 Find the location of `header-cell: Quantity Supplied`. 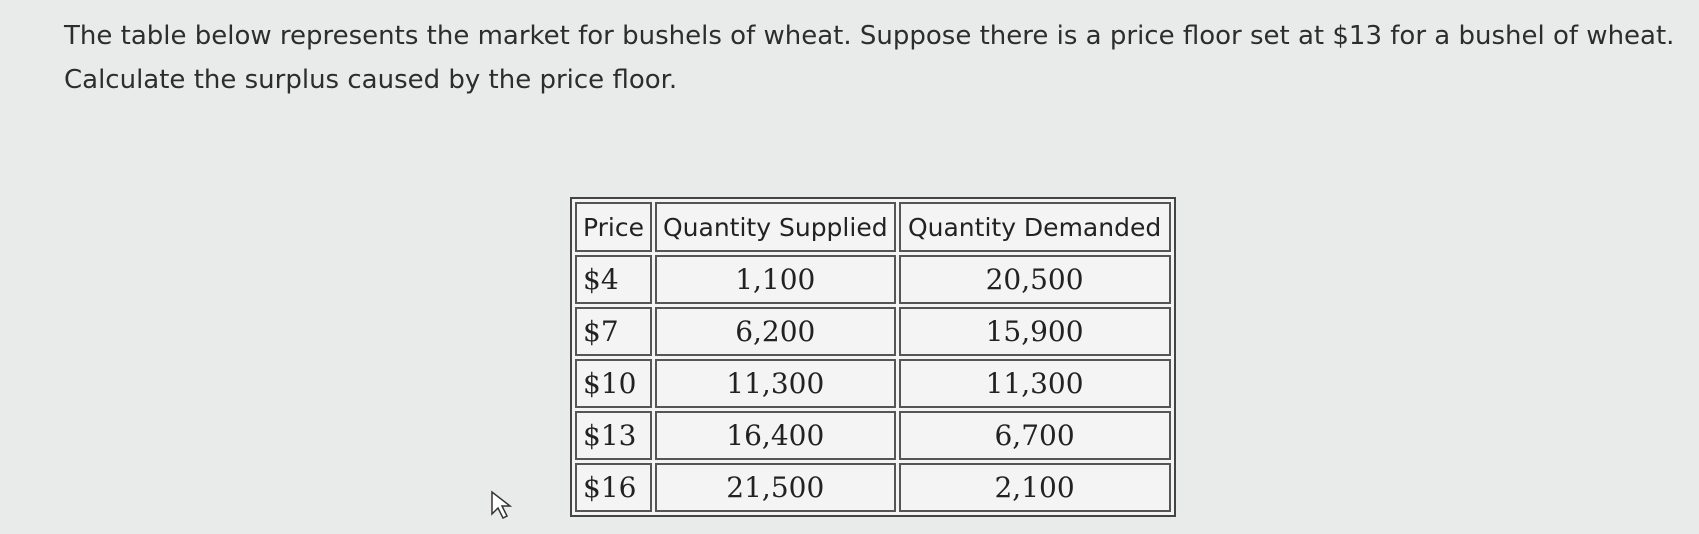

header-cell: Quantity Supplied is located at coordinates (775, 227).